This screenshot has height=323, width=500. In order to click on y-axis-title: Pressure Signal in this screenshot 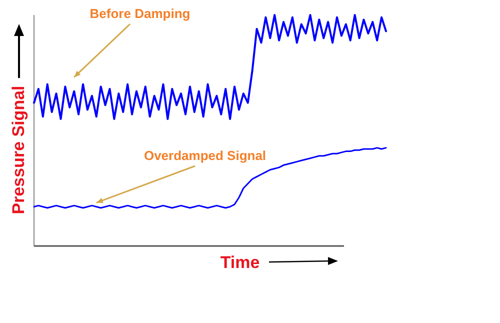, I will do `click(18, 150)`.